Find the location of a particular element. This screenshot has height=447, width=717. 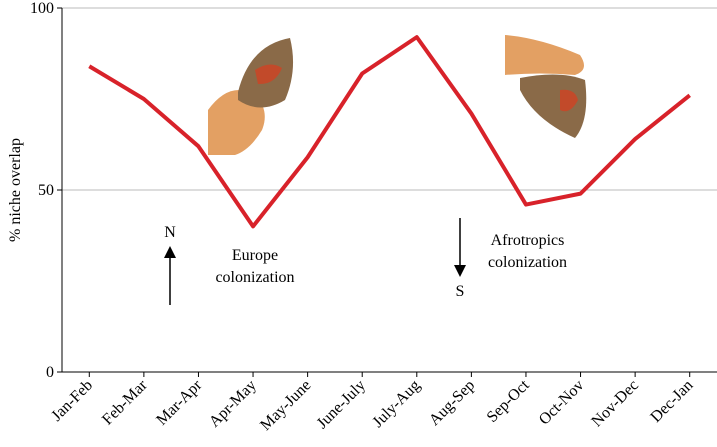

y-tick-label: 100 is located at coordinates (42, 8).